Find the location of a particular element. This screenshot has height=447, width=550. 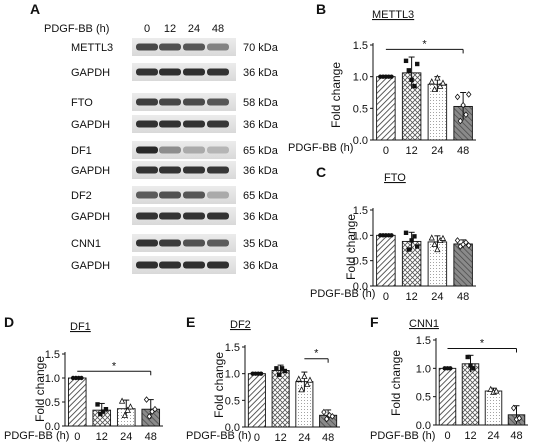

blot-timepoint-label: 12 is located at coordinates (170, 29).